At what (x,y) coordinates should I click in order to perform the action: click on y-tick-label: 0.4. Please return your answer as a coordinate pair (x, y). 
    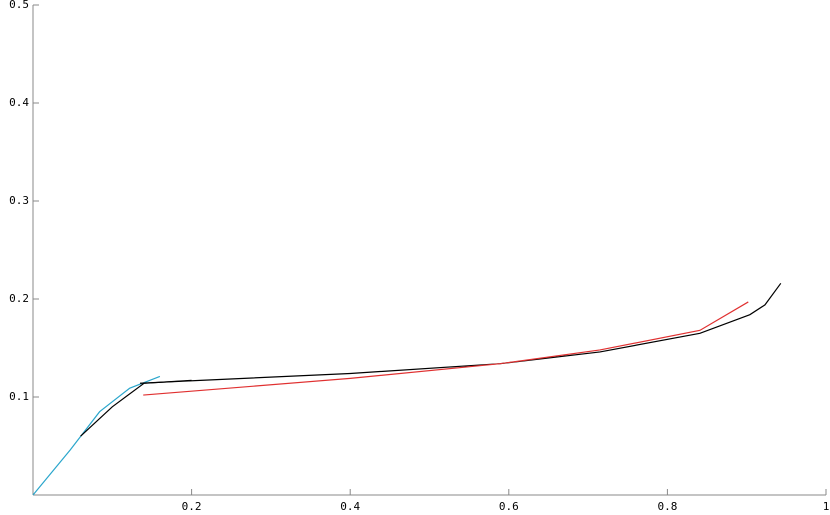
    Looking at the image, I should click on (19, 102).